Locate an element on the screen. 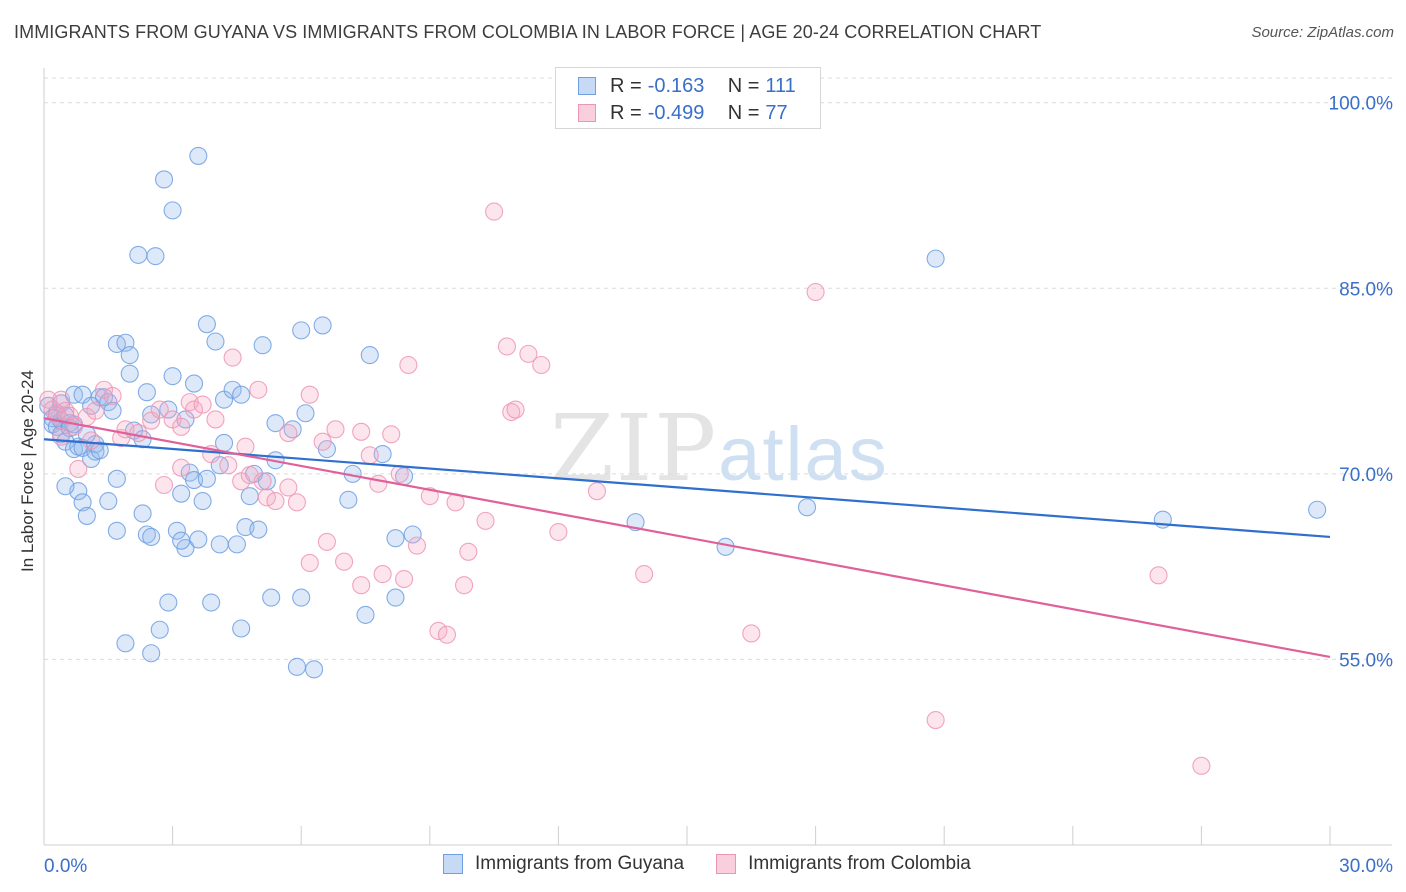 The width and height of the screenshot is (1406, 892). stats-row-guyana: R = -0.163 N = 111 is located at coordinates (687, 86).